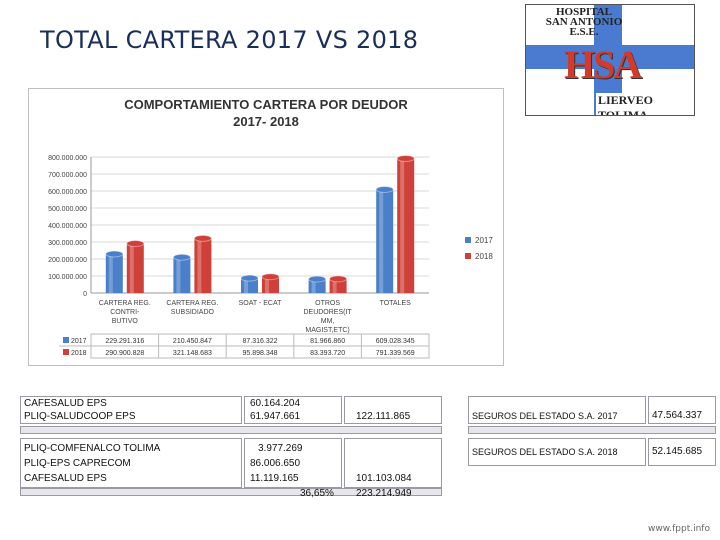 The image size is (720, 540). I want to click on y-tick-label: 800.000.000, so click(67, 158).